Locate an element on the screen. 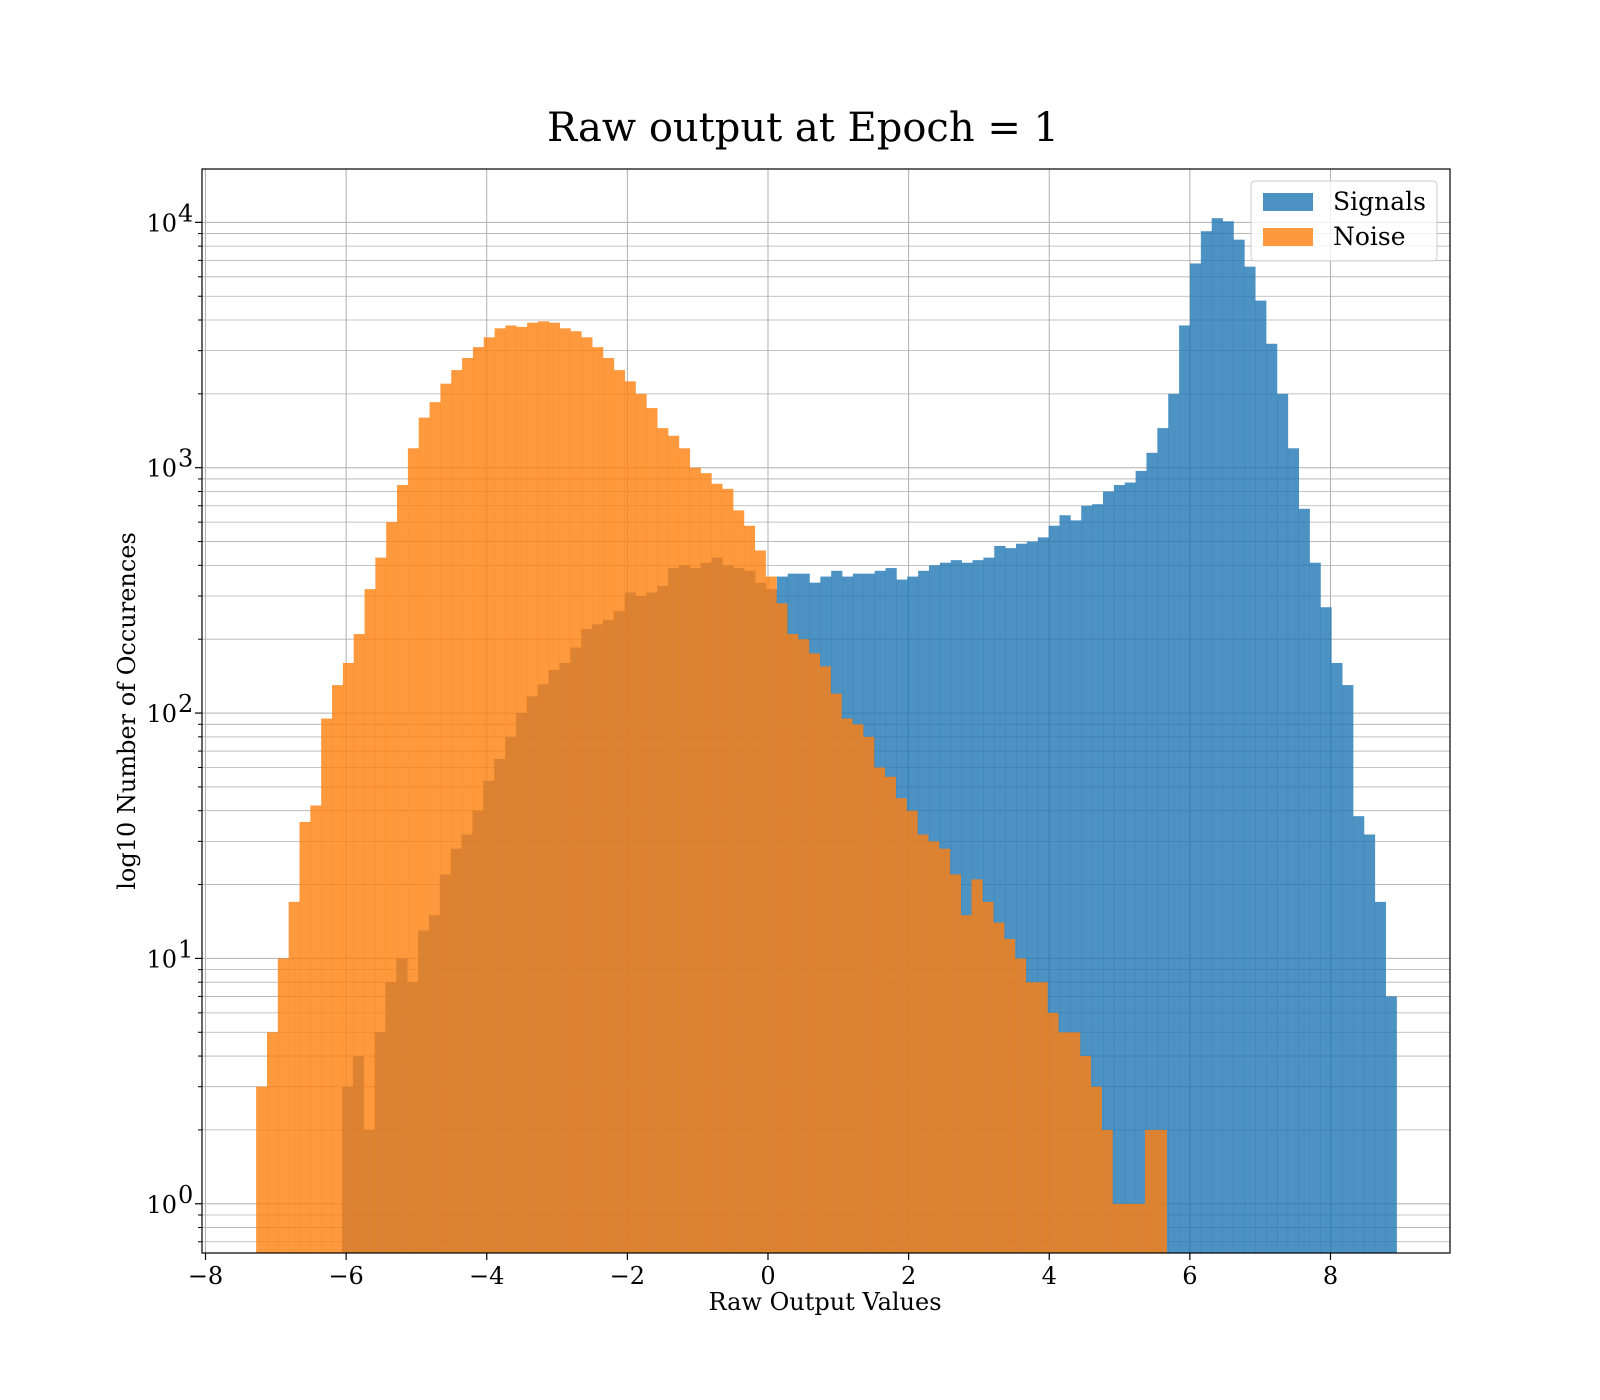 The width and height of the screenshot is (1600, 1400). x-tick-label: −8 is located at coordinates (205, 1276).